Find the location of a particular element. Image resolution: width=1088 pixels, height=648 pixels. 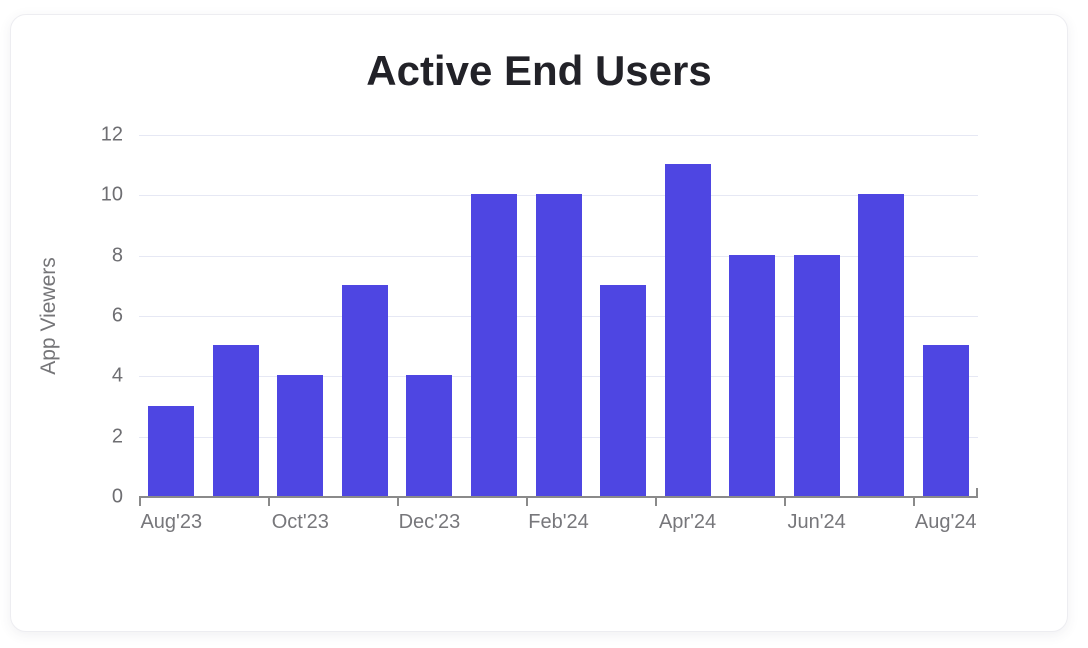

bar-May'24 is located at coordinates (752, 375).